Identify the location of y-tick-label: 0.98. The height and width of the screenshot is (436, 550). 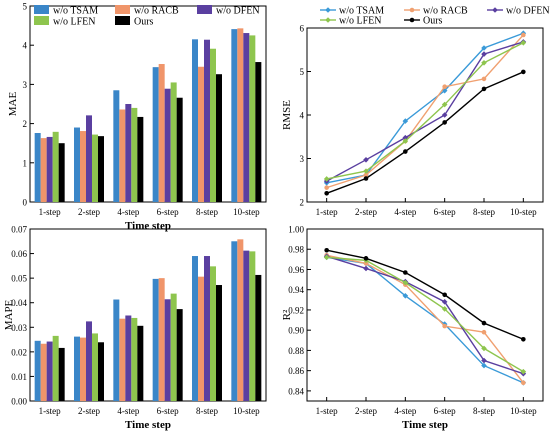
(296, 250).